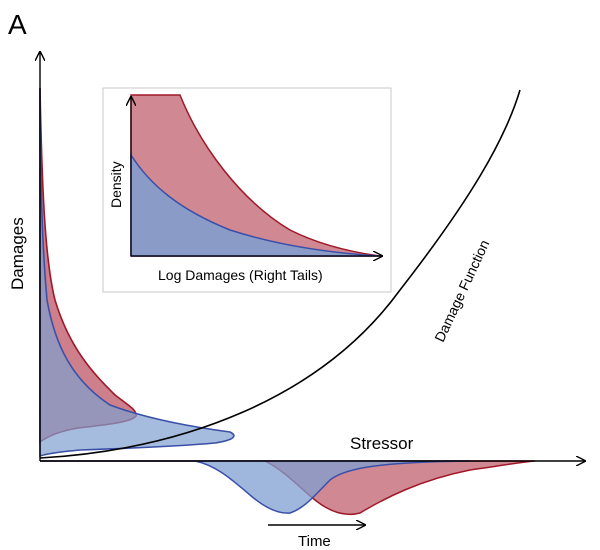 This screenshot has height=550, width=600. Describe the element at coordinates (116, 184) in the screenshot. I see `inset-ylabel: Density` at that location.